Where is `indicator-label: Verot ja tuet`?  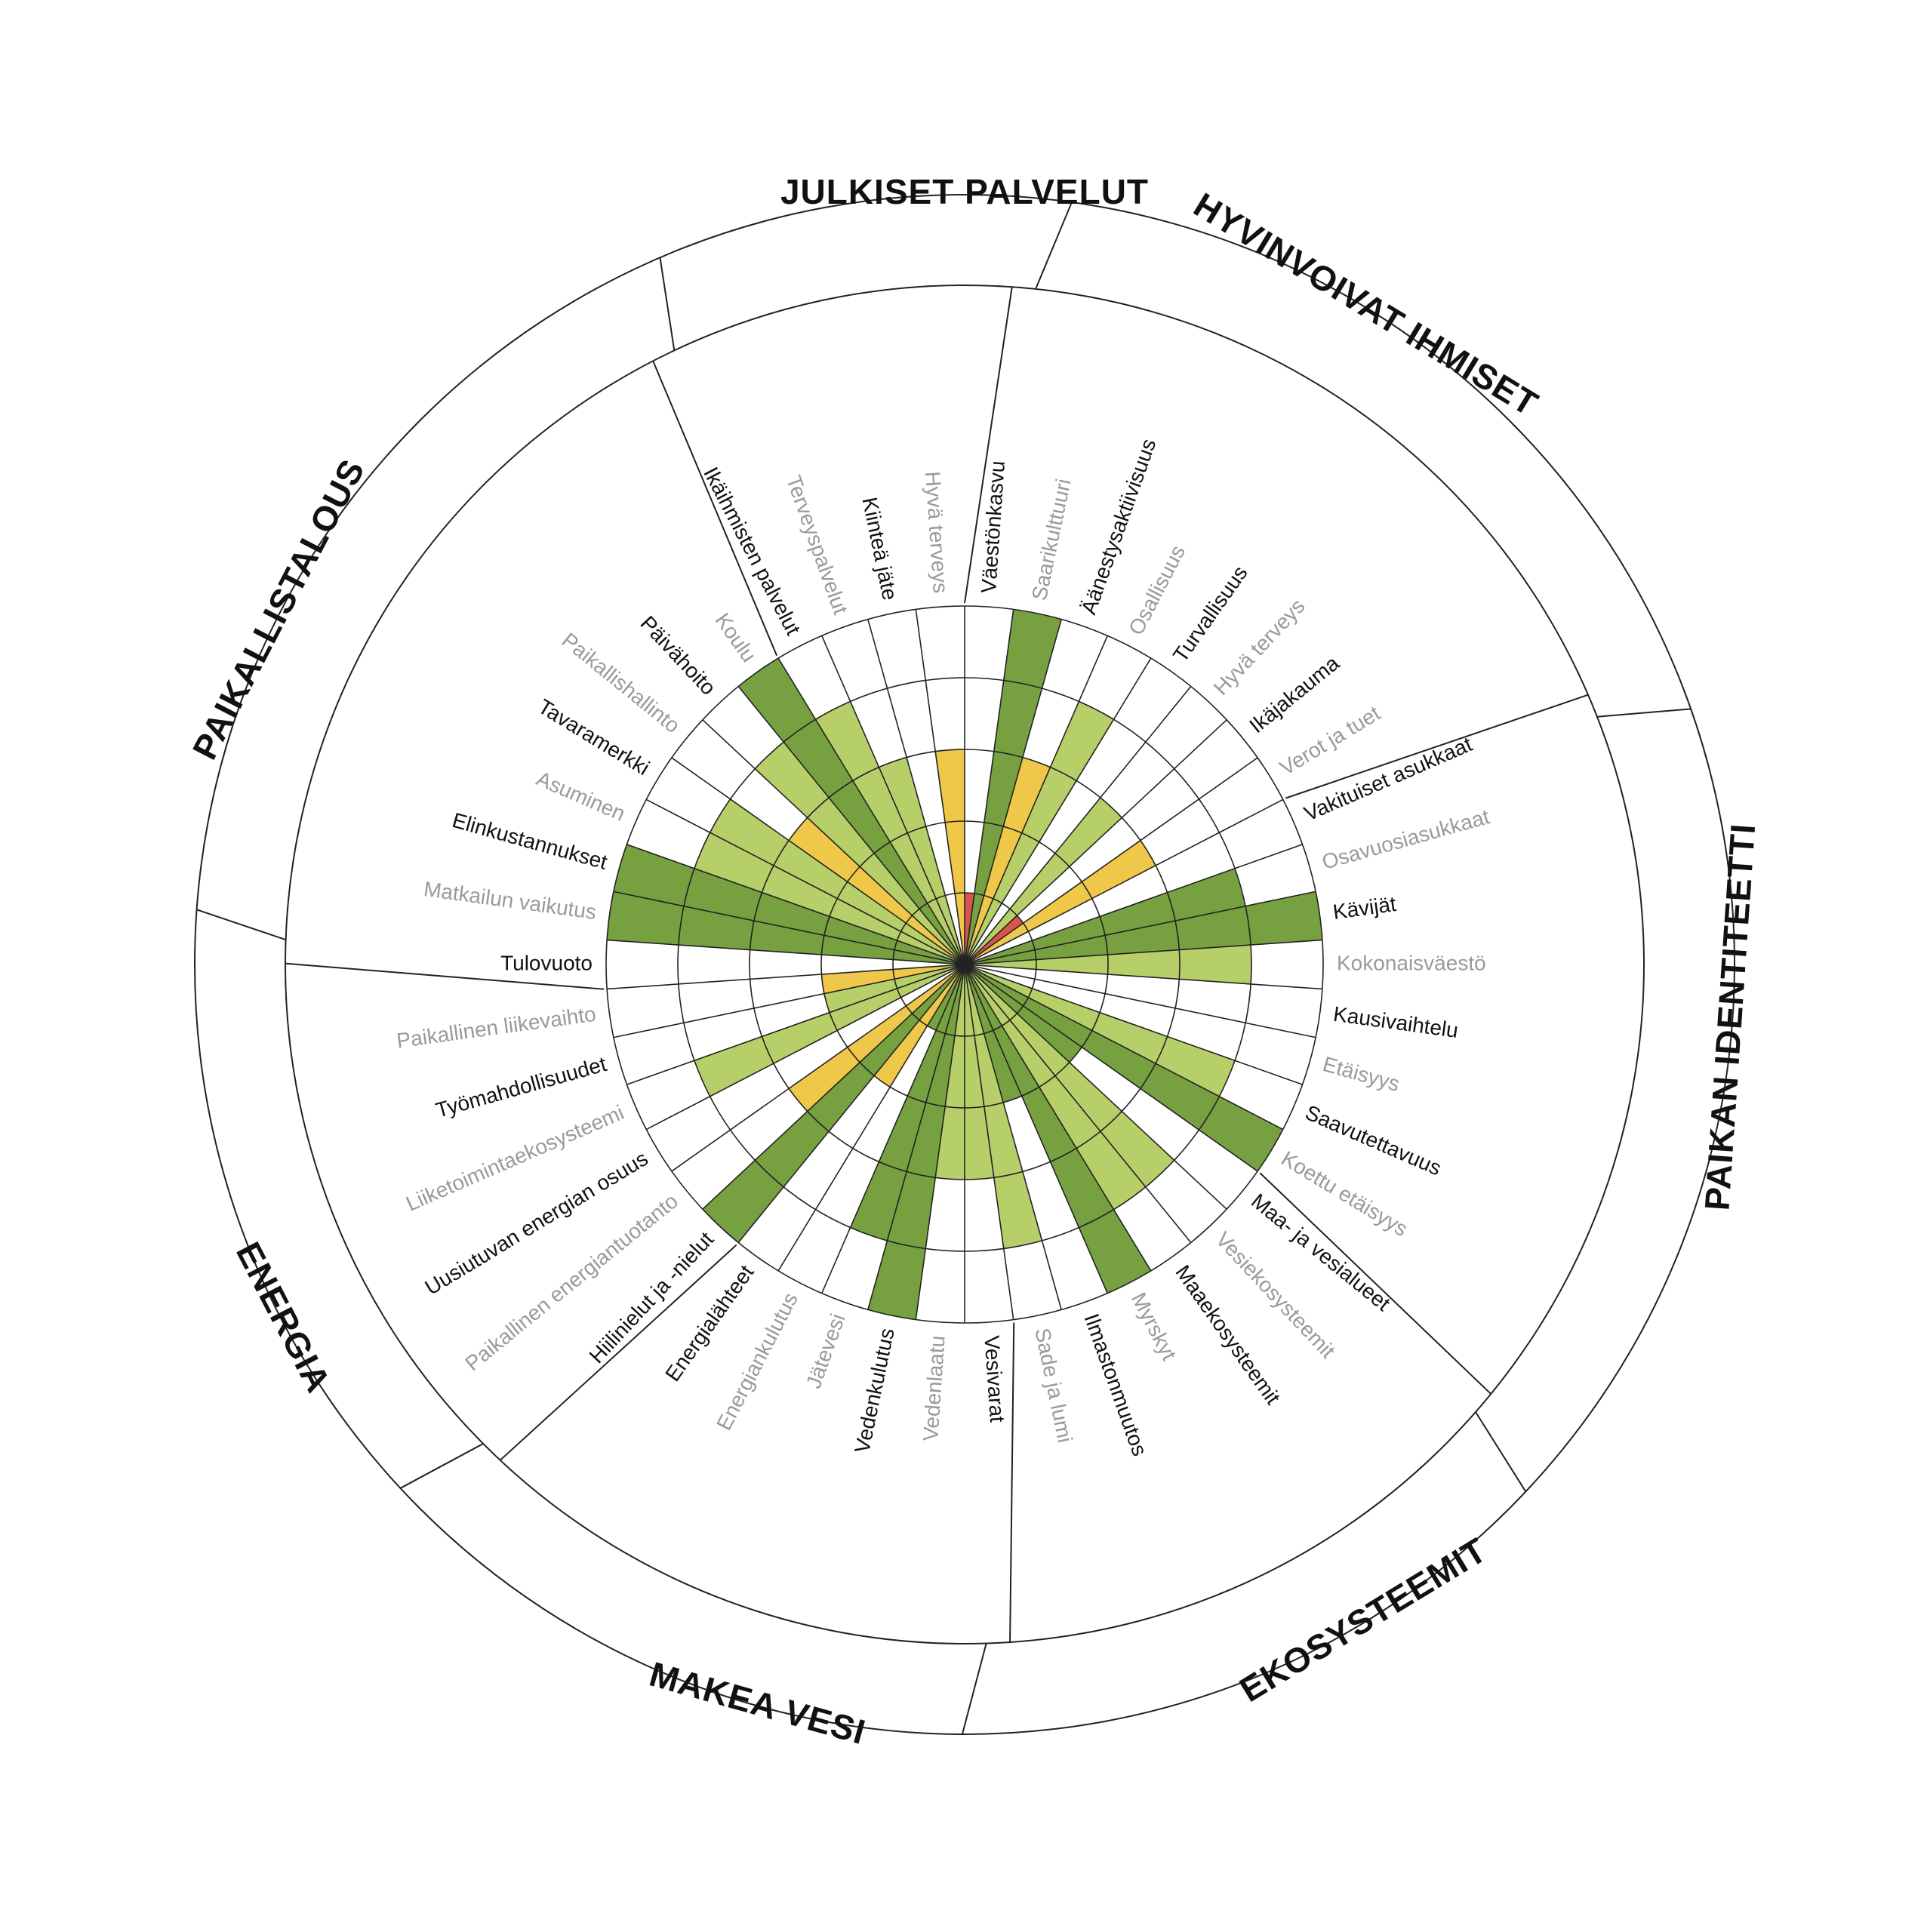 indicator-label: Verot ja tuet is located at coordinates (1330, 740).